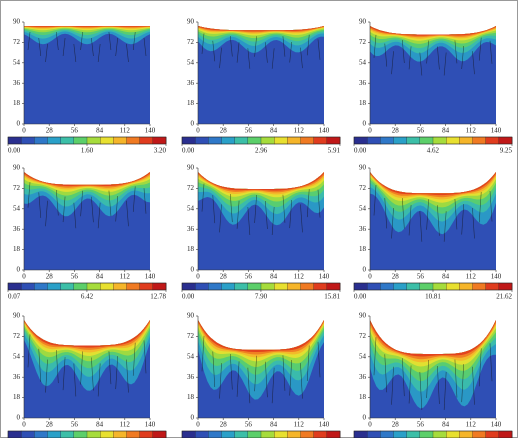 Image resolution: width=518 pixels, height=438 pixels. What do you see at coordinates (332, 297) in the screenshot?
I see `colorbar-label: 15.81` at bounding box center [332, 297].